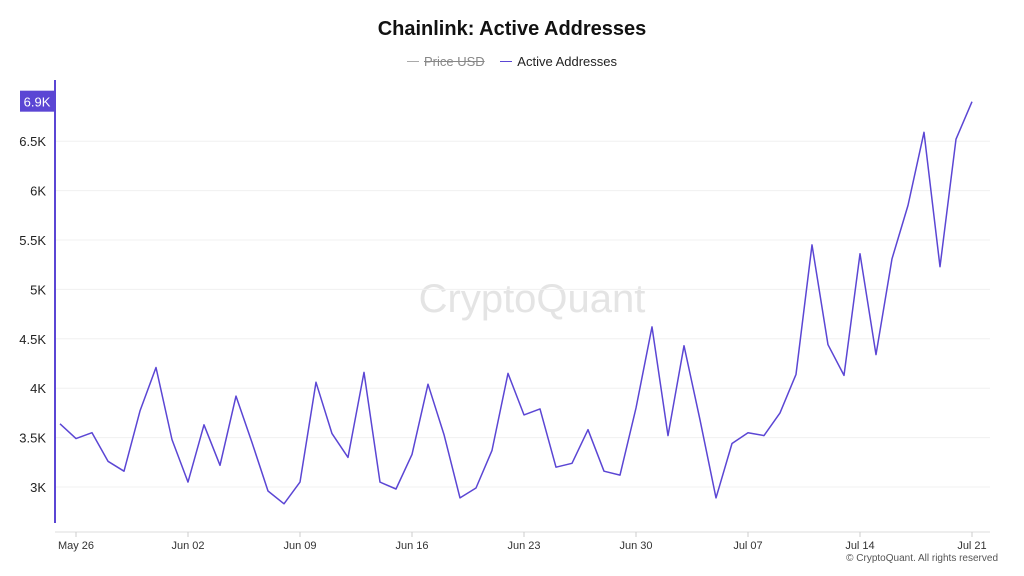  Describe the element at coordinates (971, 546) in the screenshot. I see `x-tick-label: Jul 21` at that location.